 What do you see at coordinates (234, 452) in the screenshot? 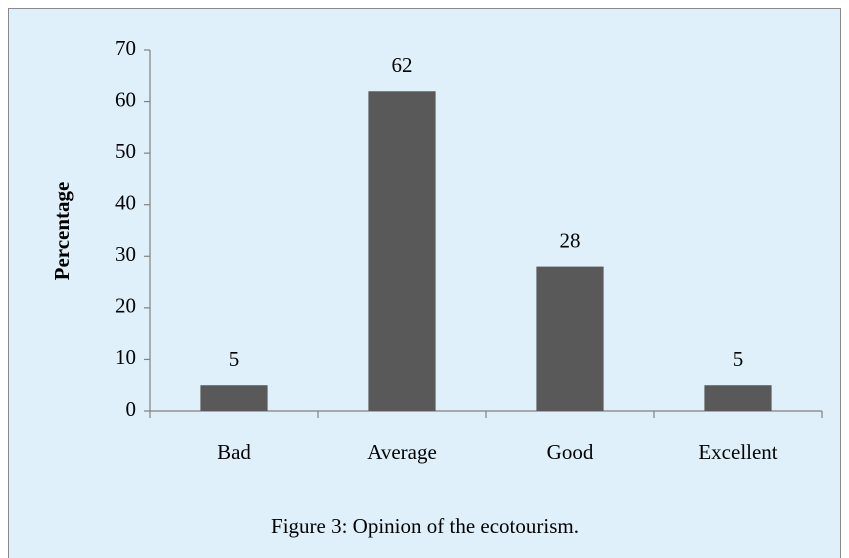
I see `x-tick-label: Bad` at bounding box center [234, 452].